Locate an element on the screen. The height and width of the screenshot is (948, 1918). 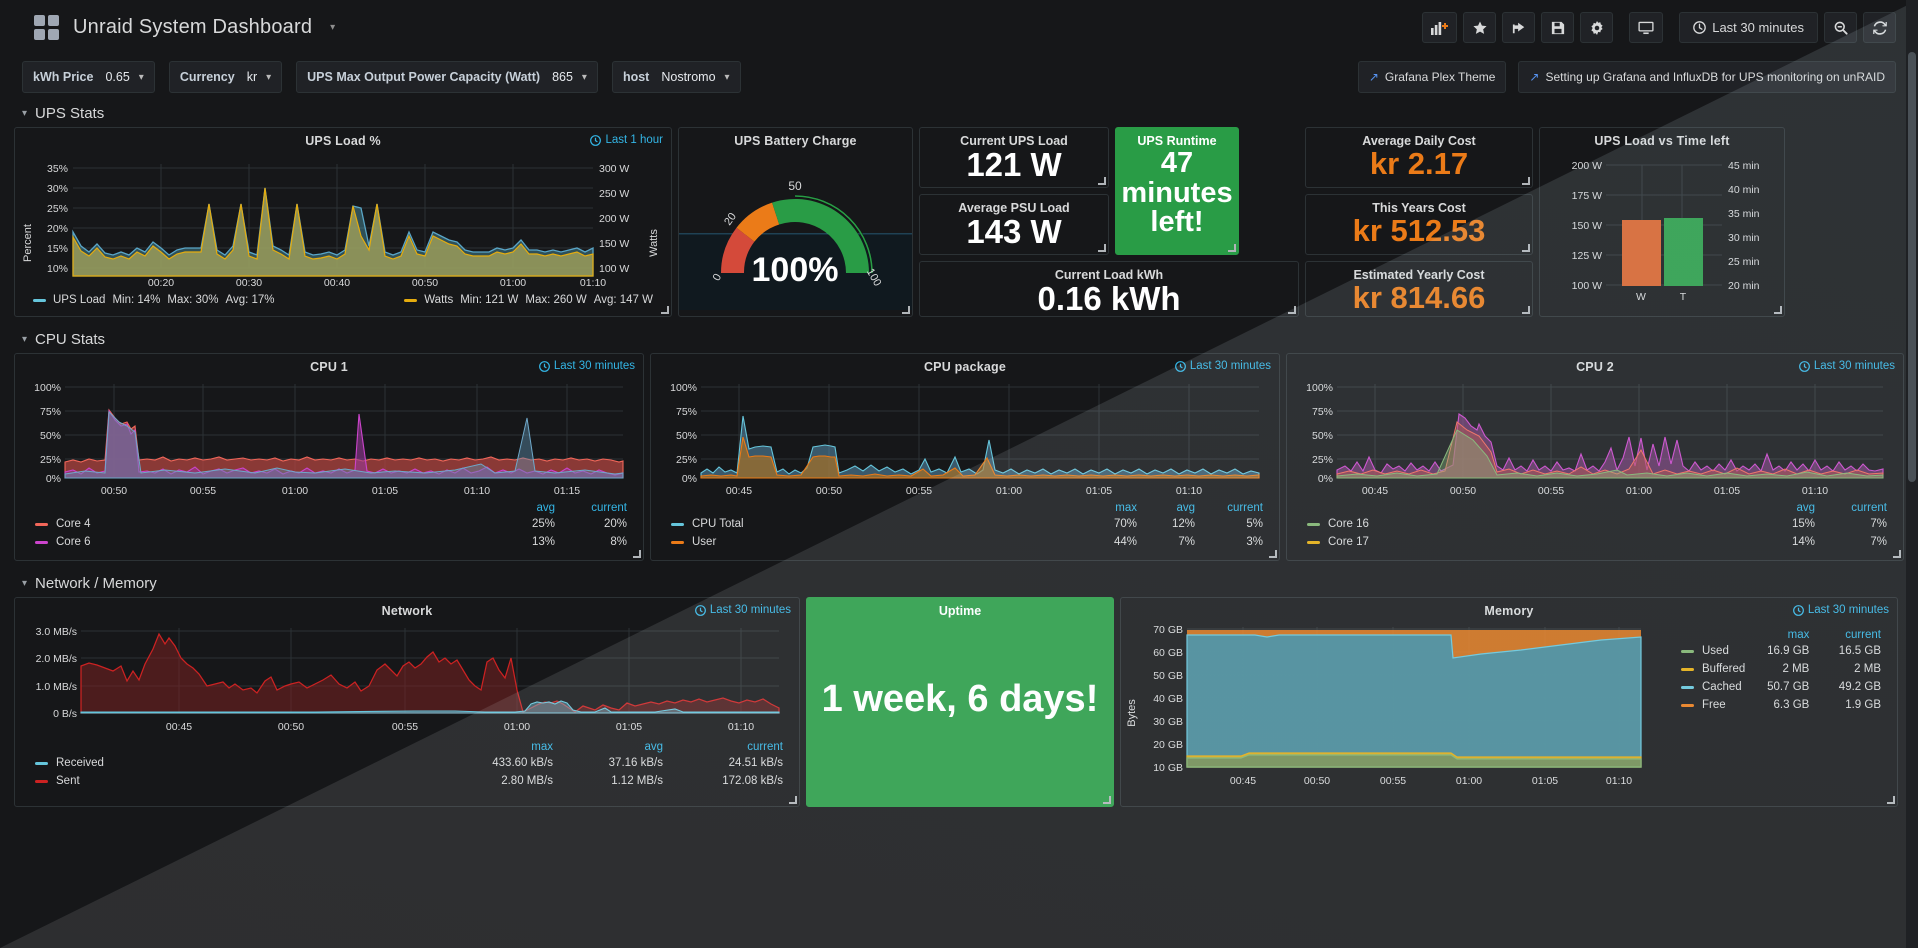
panel-current-load-kwh: Current Load kWh 0.16 kWh is located at coordinates (1109, 289).